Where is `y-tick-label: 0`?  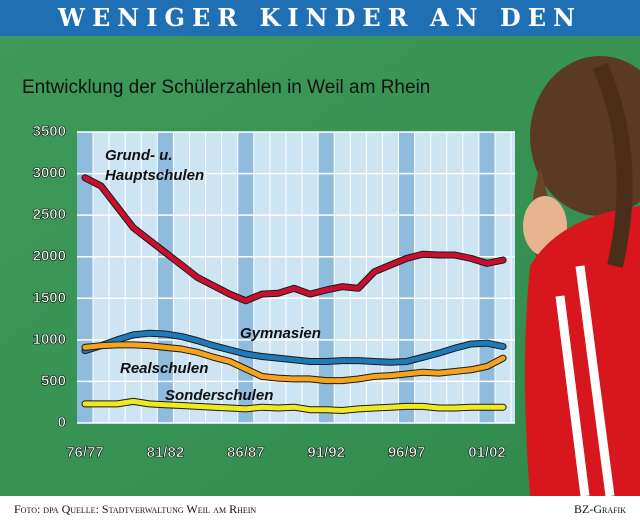 y-tick-label: 0 is located at coordinates (62, 422).